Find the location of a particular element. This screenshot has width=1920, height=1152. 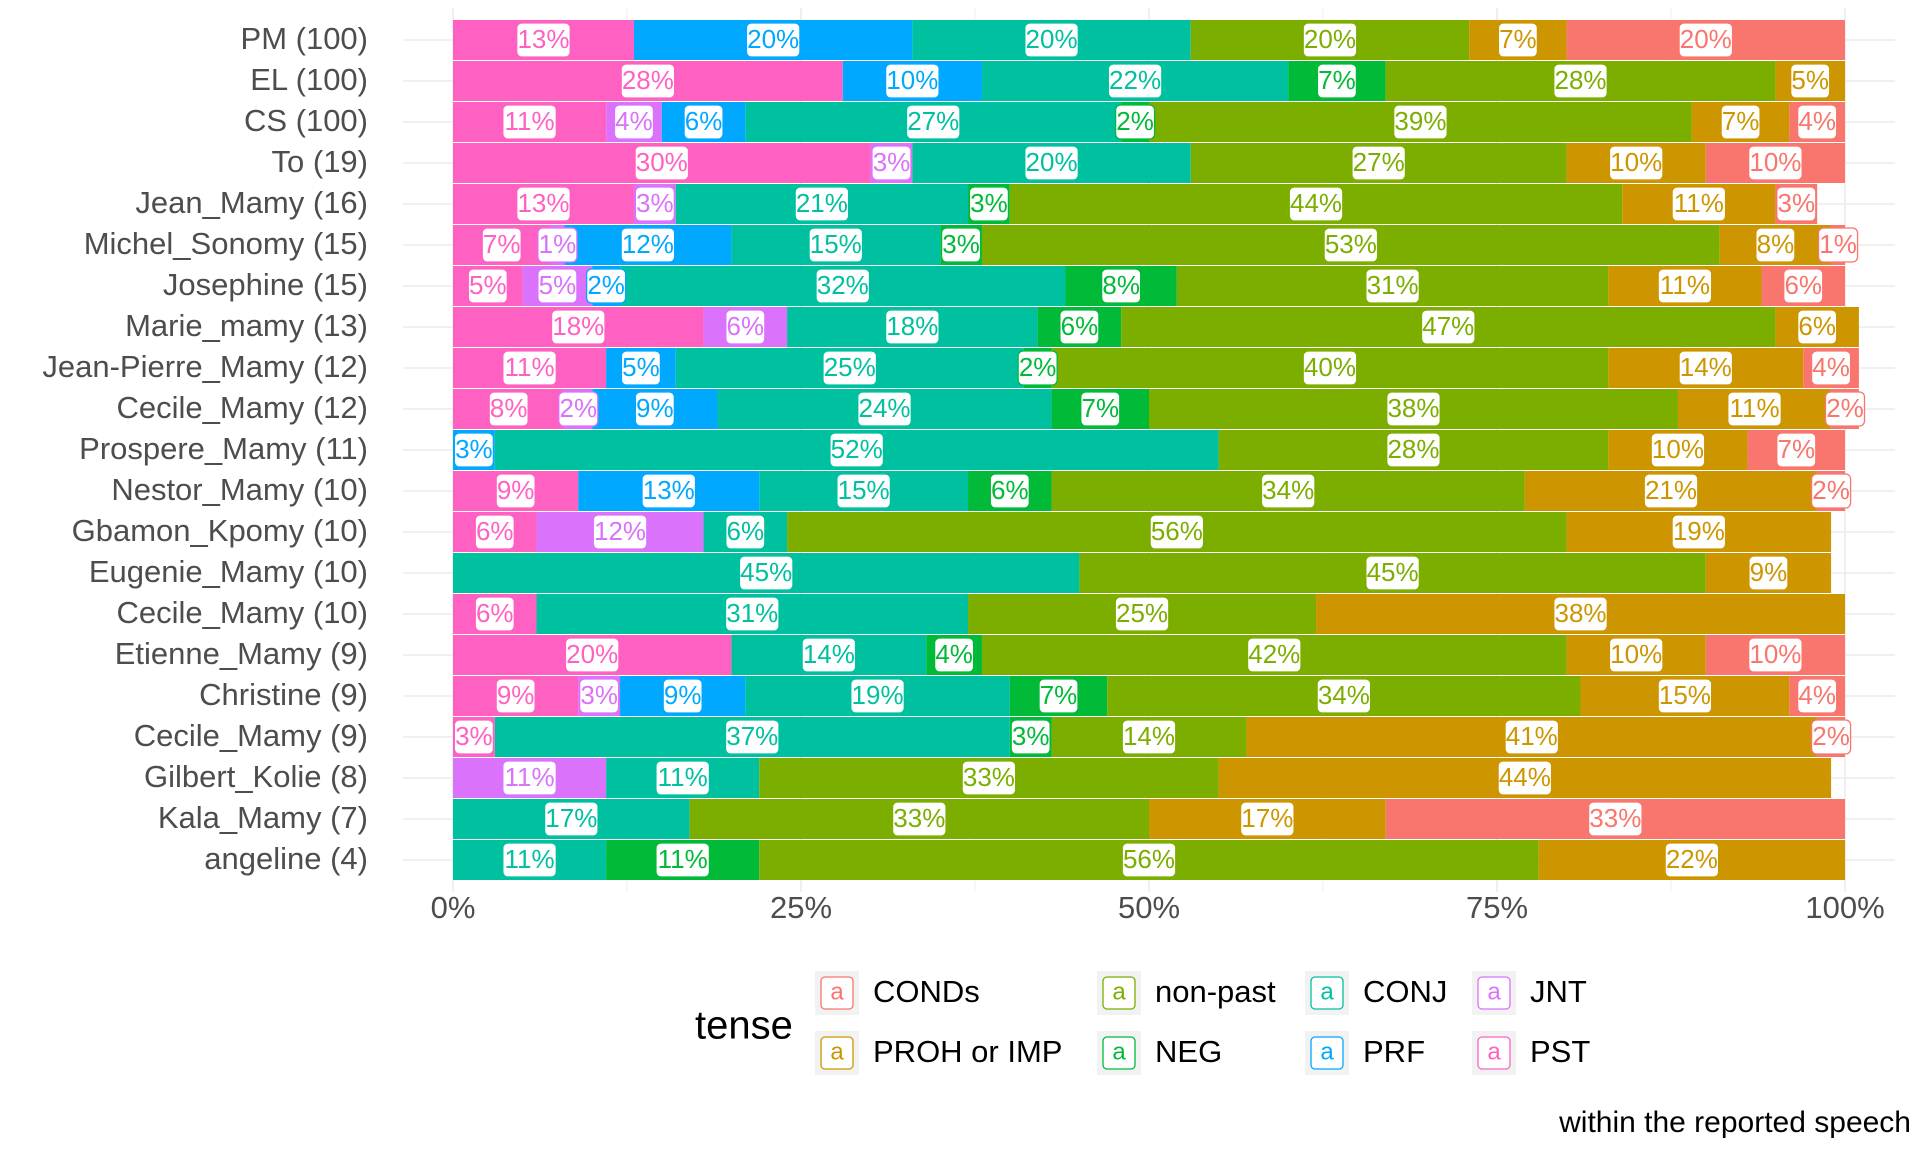

x-tick-label: 25% is located at coordinates (801, 907).